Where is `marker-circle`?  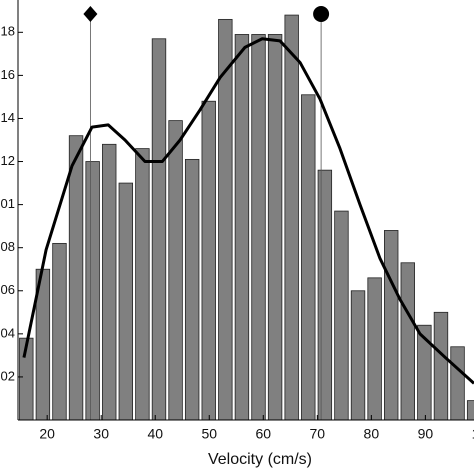 marker-circle is located at coordinates (321, 14).